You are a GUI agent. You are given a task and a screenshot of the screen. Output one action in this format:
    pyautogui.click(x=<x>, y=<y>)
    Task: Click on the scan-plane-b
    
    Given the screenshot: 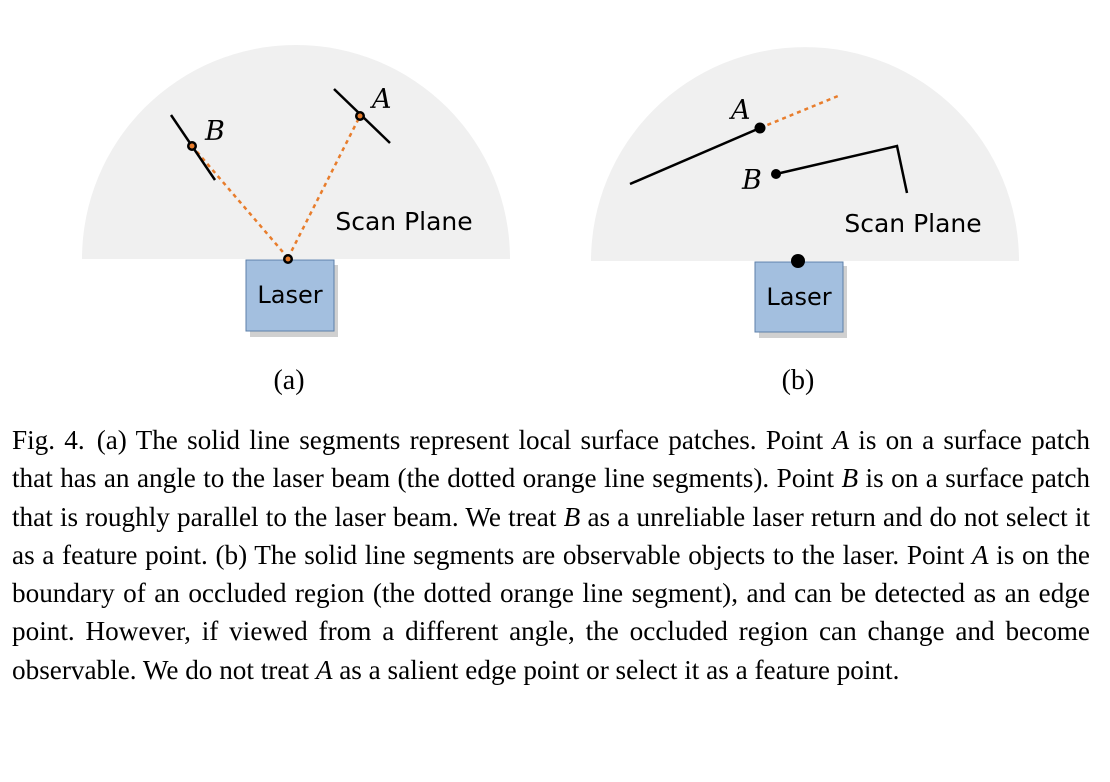 What is the action you would take?
    pyautogui.click(x=805, y=154)
    